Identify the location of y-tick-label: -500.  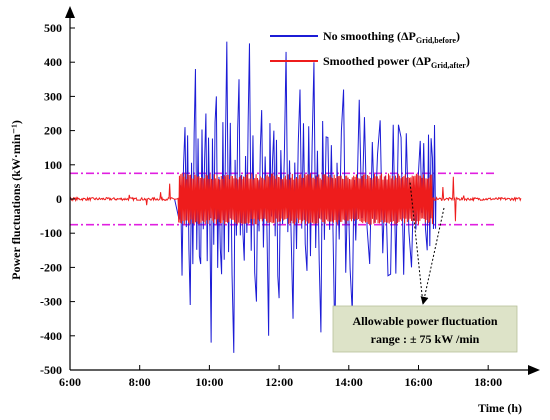
(51, 370).